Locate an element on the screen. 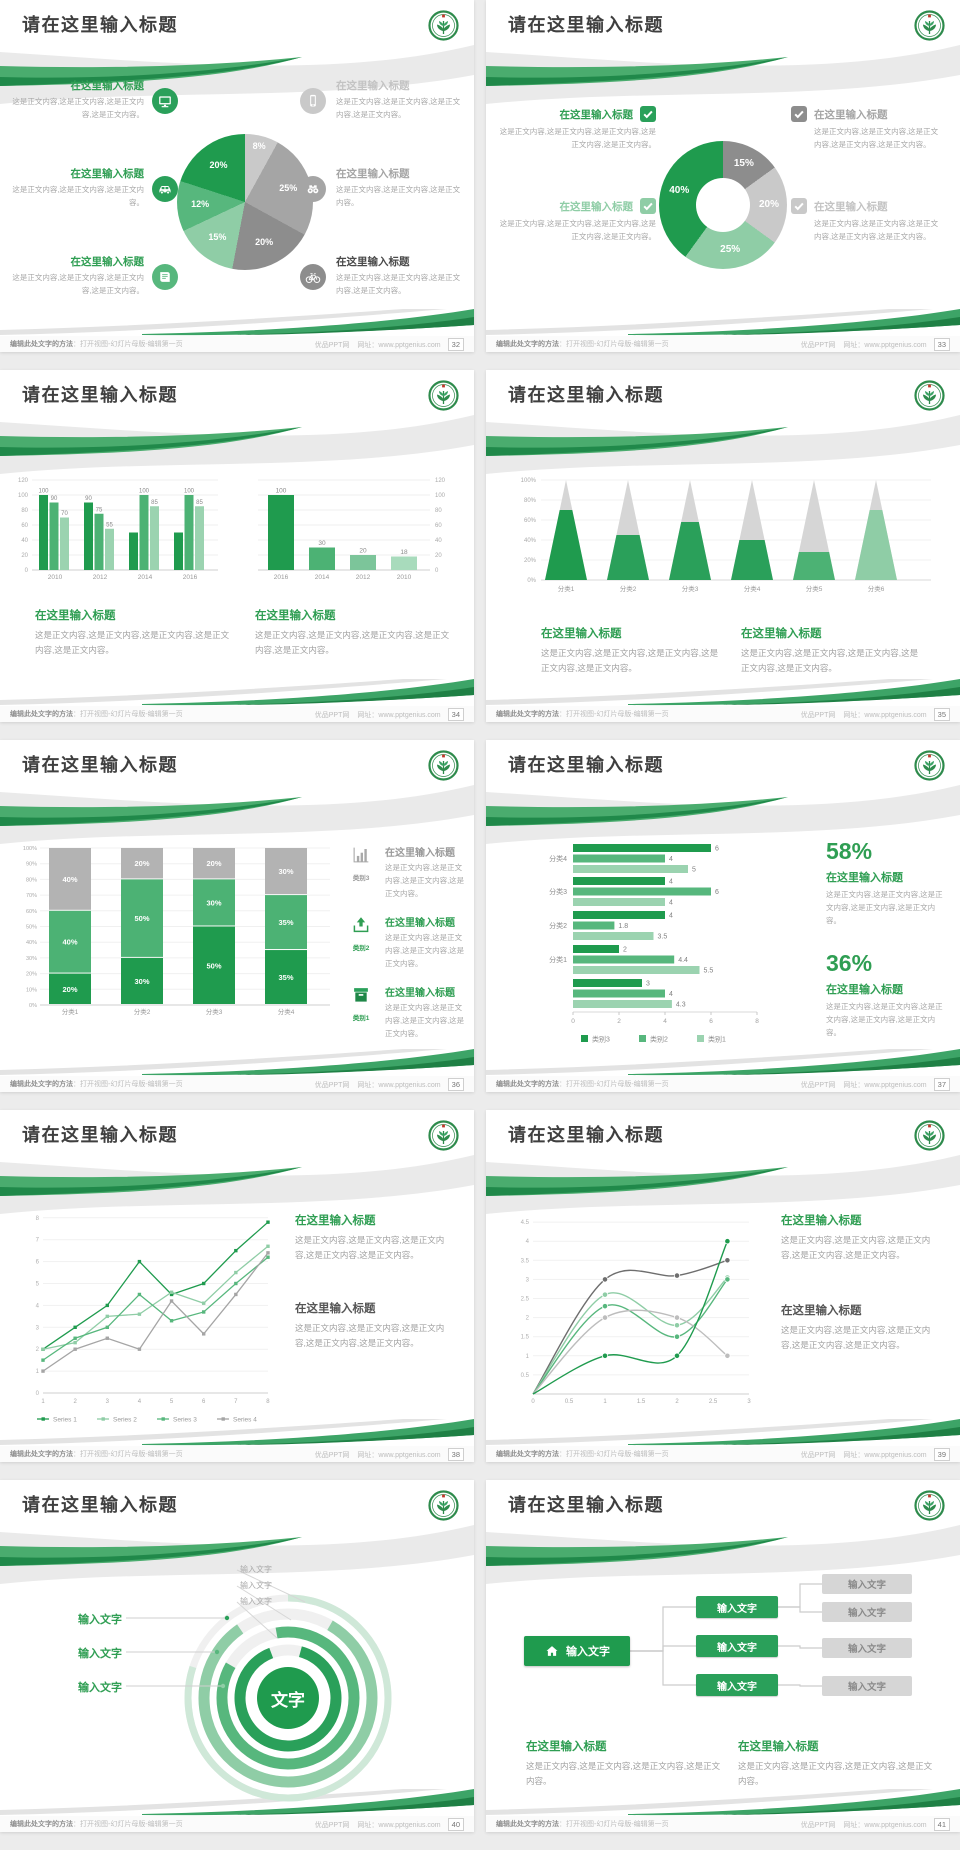 The image size is (960, 1850). donut-slice-label: 15% is located at coordinates (743, 163).